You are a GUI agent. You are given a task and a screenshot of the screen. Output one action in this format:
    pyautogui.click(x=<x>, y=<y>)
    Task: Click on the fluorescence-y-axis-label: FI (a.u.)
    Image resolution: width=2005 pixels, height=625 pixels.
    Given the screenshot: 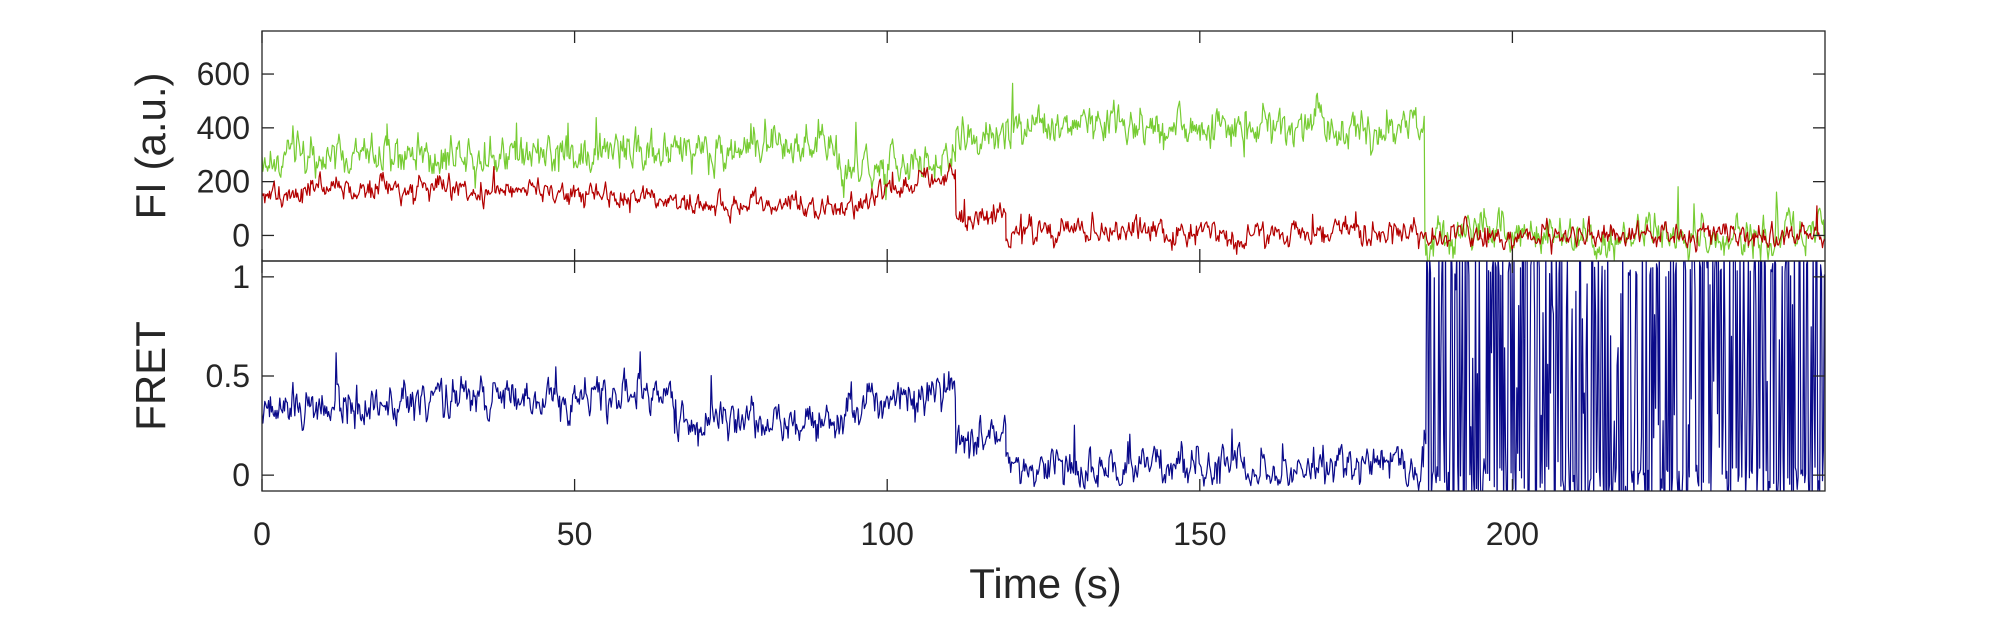 What is the action you would take?
    pyautogui.click(x=150, y=145)
    